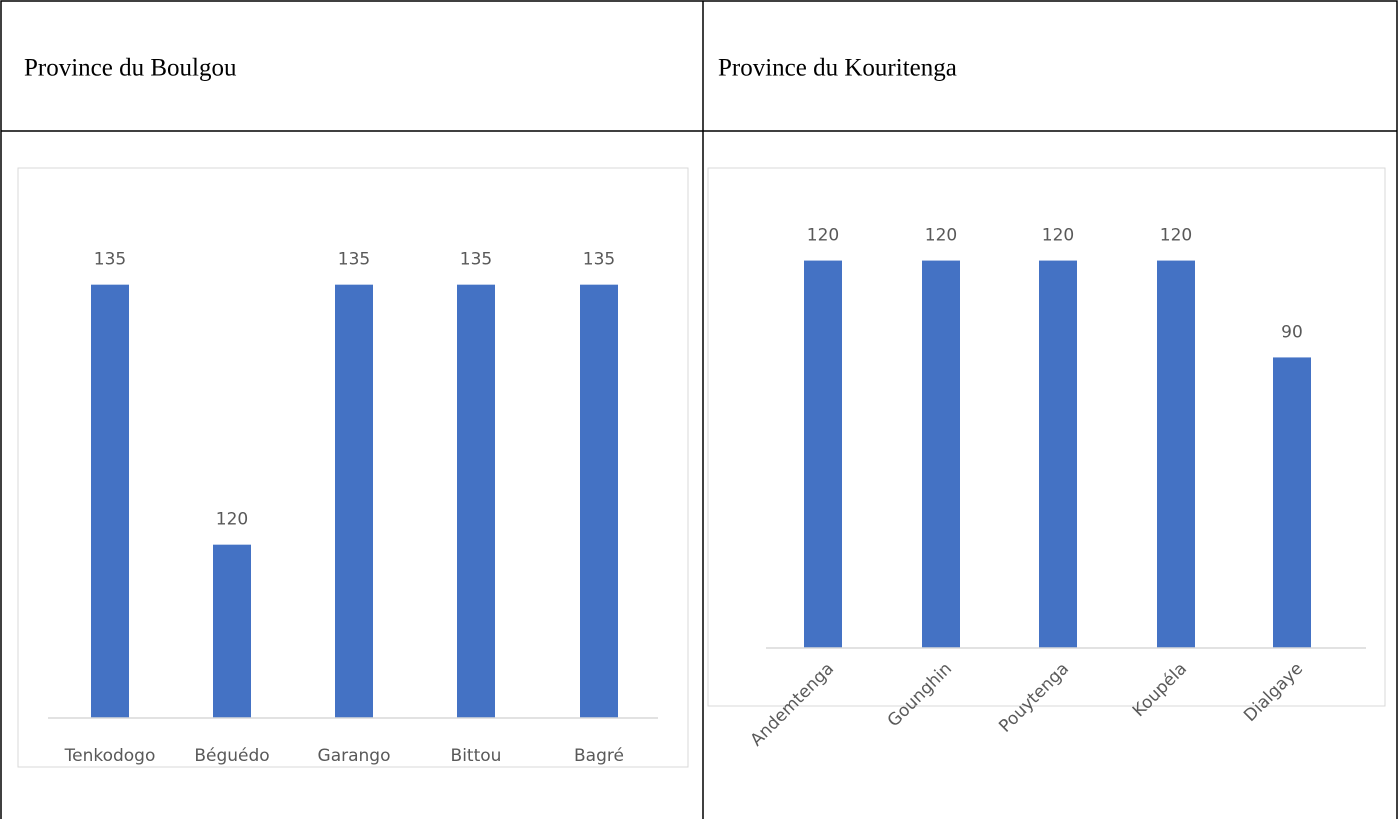  I want to click on data-label: 90, so click(1292, 332).